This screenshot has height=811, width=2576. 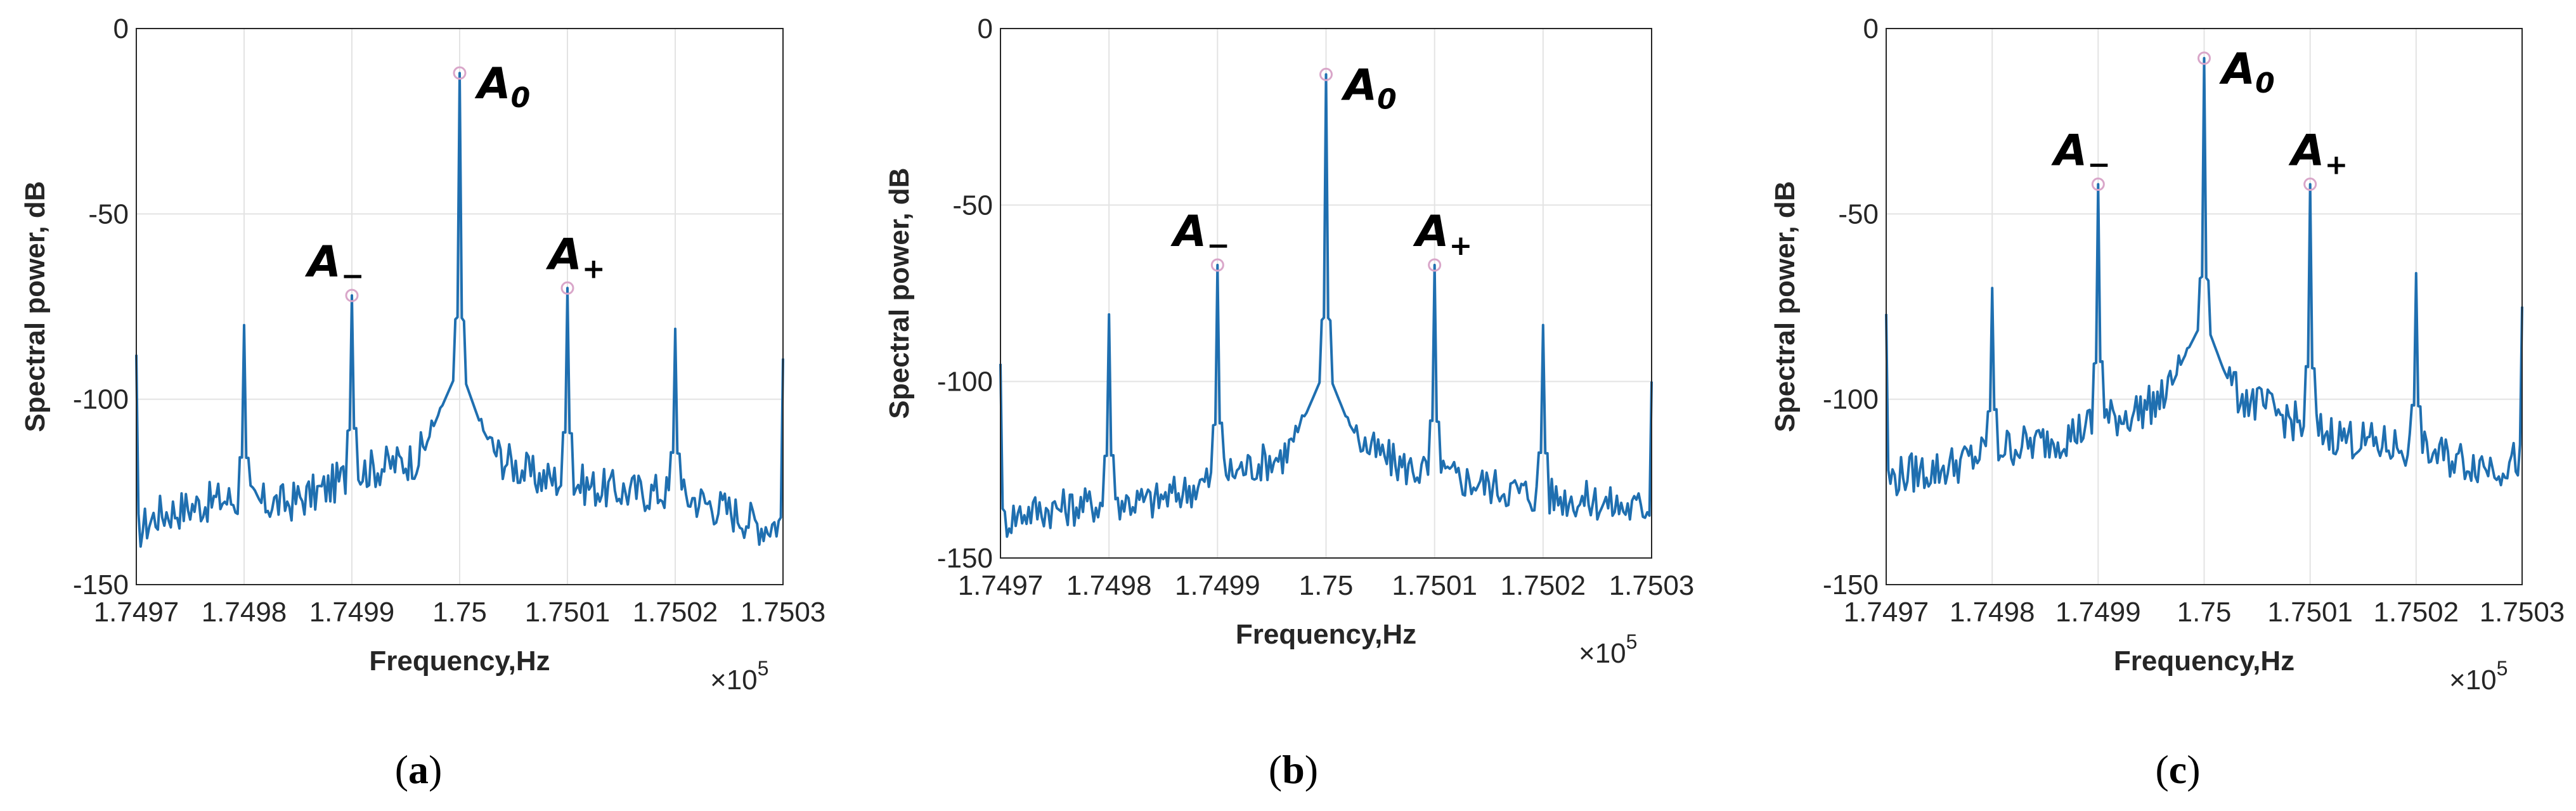 What do you see at coordinates (419, 769) in the screenshot?
I see `panel-caption: (a)` at bounding box center [419, 769].